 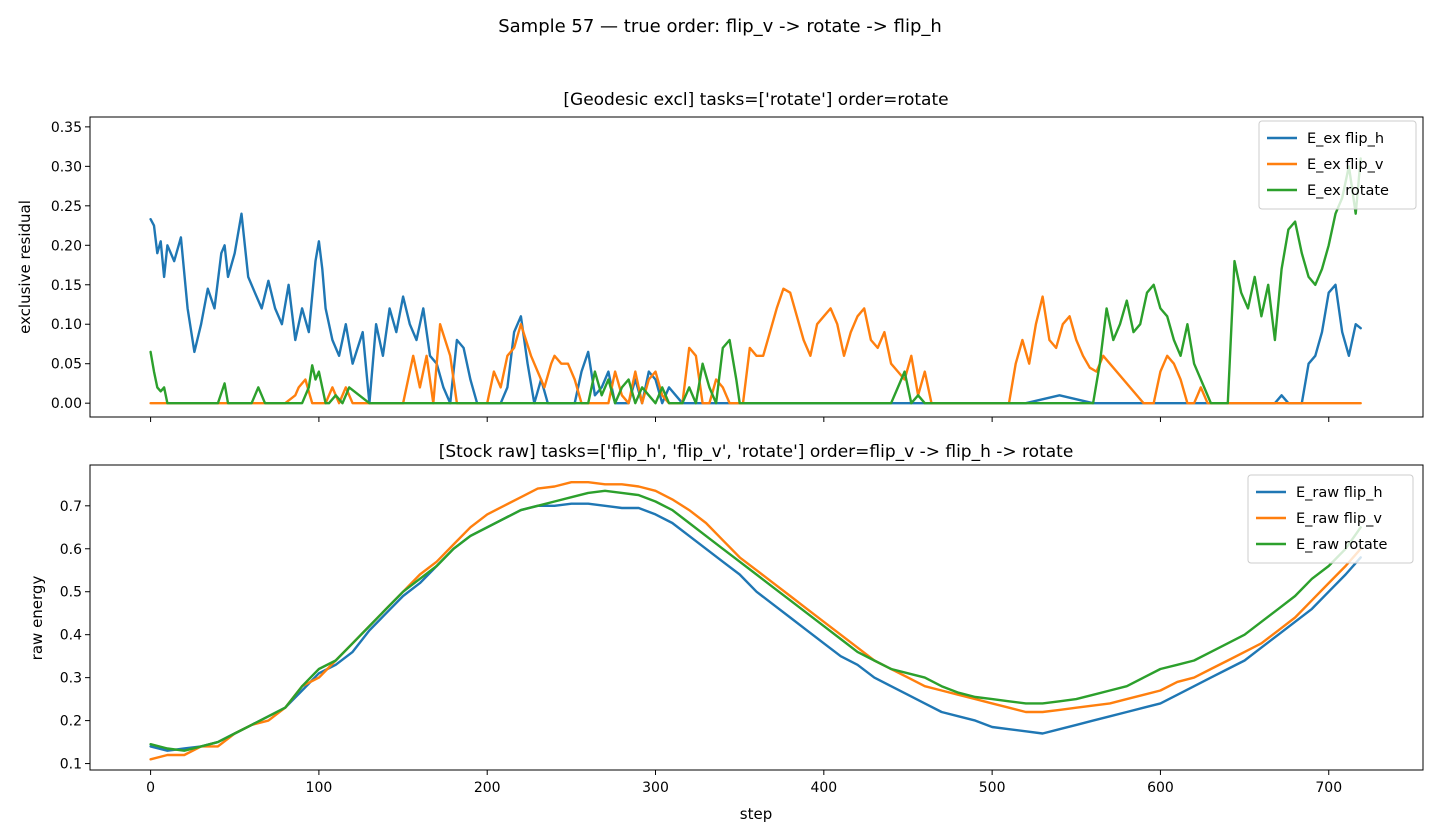 I want to click on bottom-axes-ylabel: raw energy, so click(x=37, y=618).